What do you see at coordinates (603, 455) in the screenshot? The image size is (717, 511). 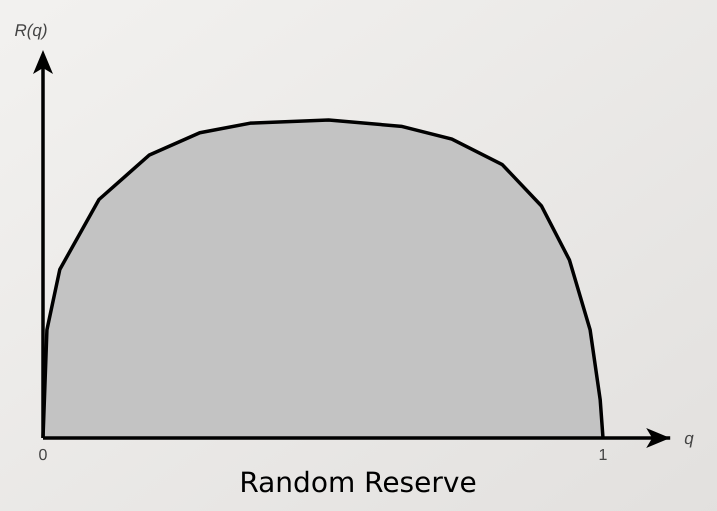 I see `x-tick-label: 1` at bounding box center [603, 455].